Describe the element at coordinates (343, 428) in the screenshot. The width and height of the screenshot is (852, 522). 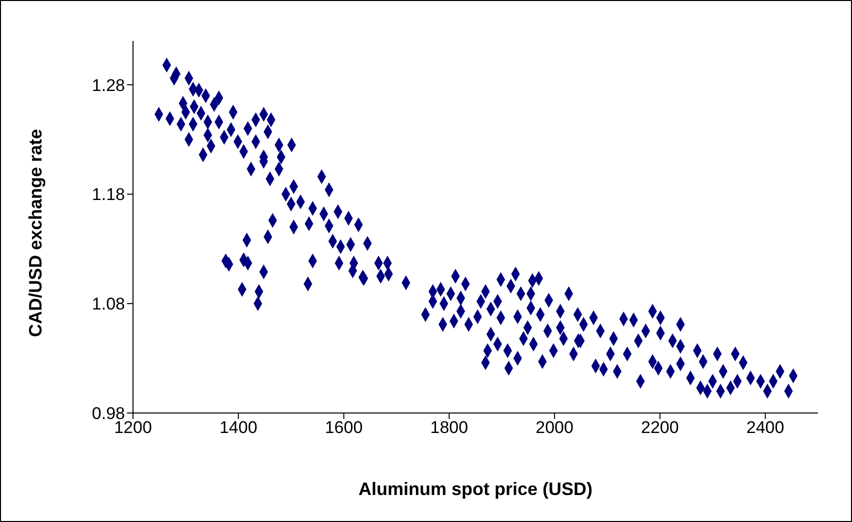
I see `x-tick-label: 1600` at that location.